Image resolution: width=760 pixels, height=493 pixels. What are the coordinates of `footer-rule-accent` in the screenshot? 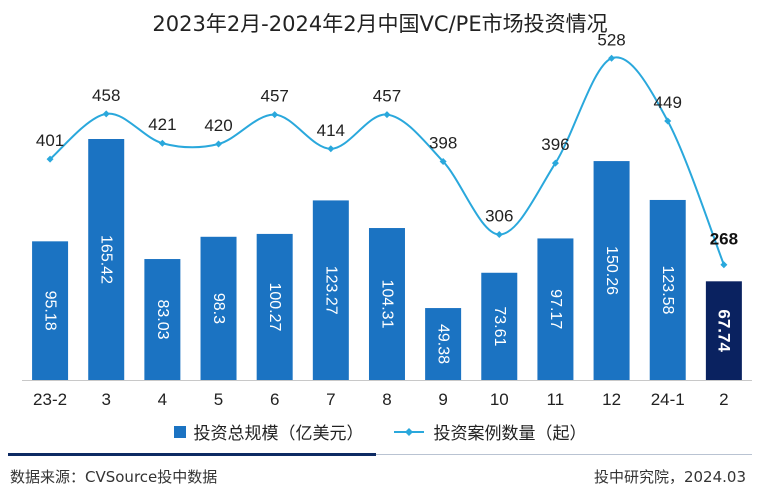 It's located at (192, 454).